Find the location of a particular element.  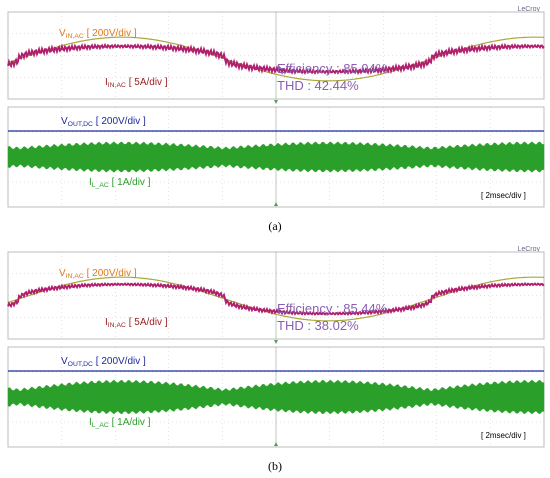

efficiency-readout: Efficiency : 85.04% is located at coordinates (332, 68).